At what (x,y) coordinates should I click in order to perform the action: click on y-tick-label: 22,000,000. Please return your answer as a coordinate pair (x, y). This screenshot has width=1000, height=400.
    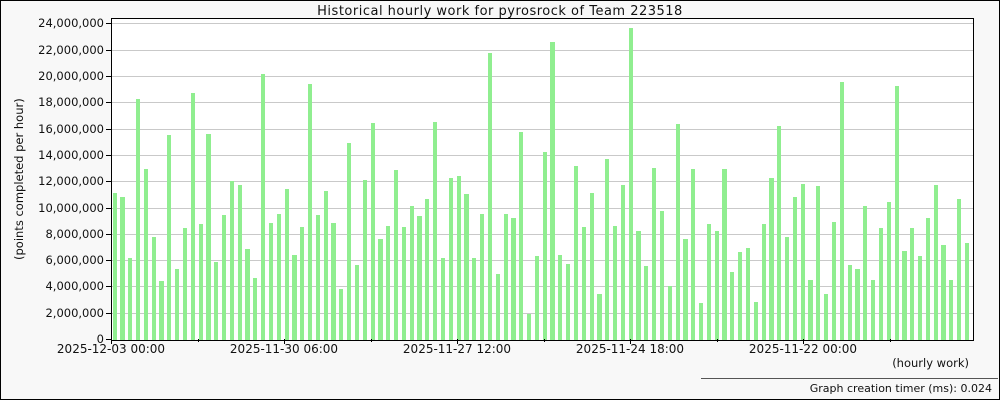
    Looking at the image, I should click on (71, 49).